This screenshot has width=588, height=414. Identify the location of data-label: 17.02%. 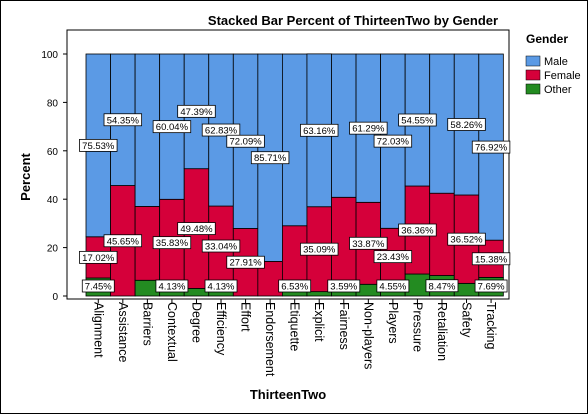
(98, 258).